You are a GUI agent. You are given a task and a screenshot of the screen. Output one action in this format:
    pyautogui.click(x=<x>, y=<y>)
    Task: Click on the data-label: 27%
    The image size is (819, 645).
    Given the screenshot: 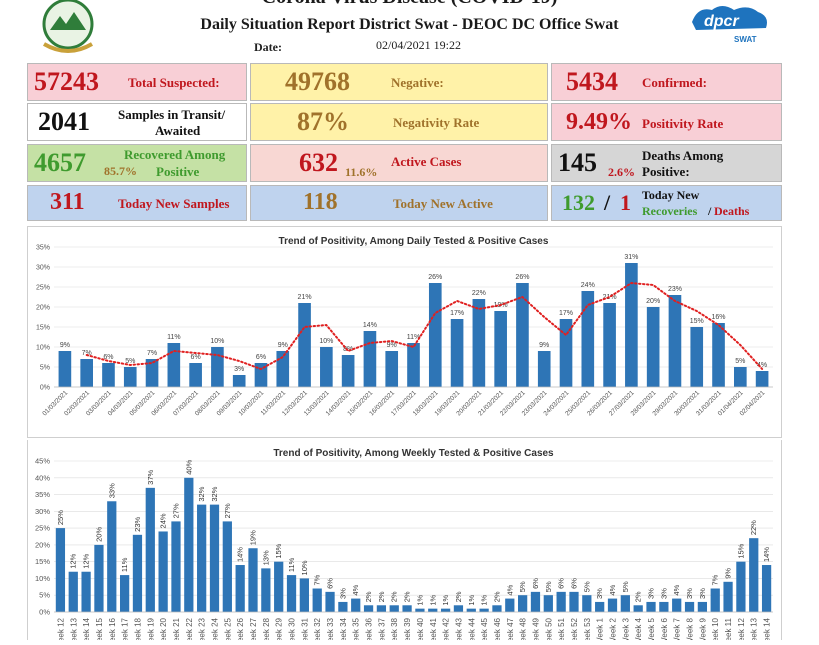 What is the action you would take?
    pyautogui.click(x=227, y=510)
    